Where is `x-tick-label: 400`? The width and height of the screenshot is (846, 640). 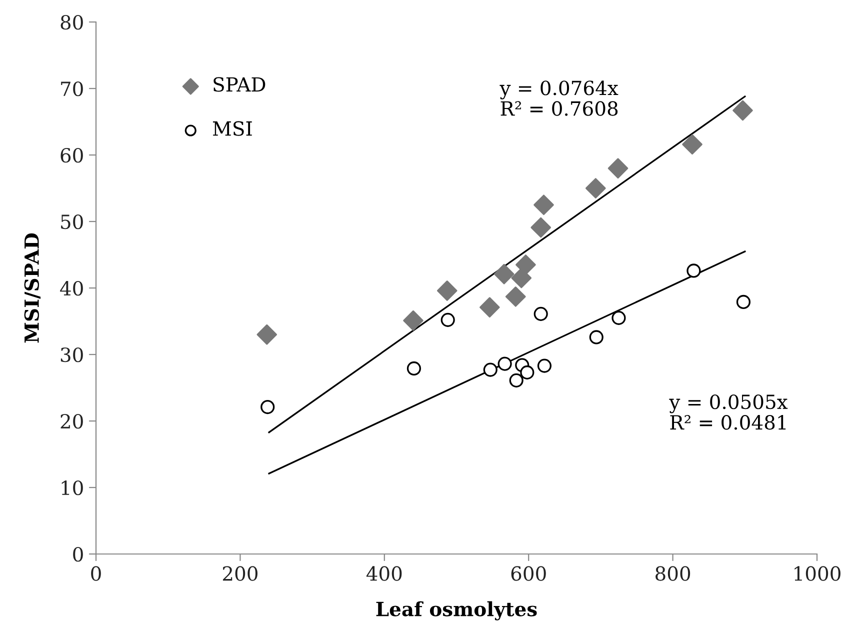 x-tick-label: 400 is located at coordinates (384, 573).